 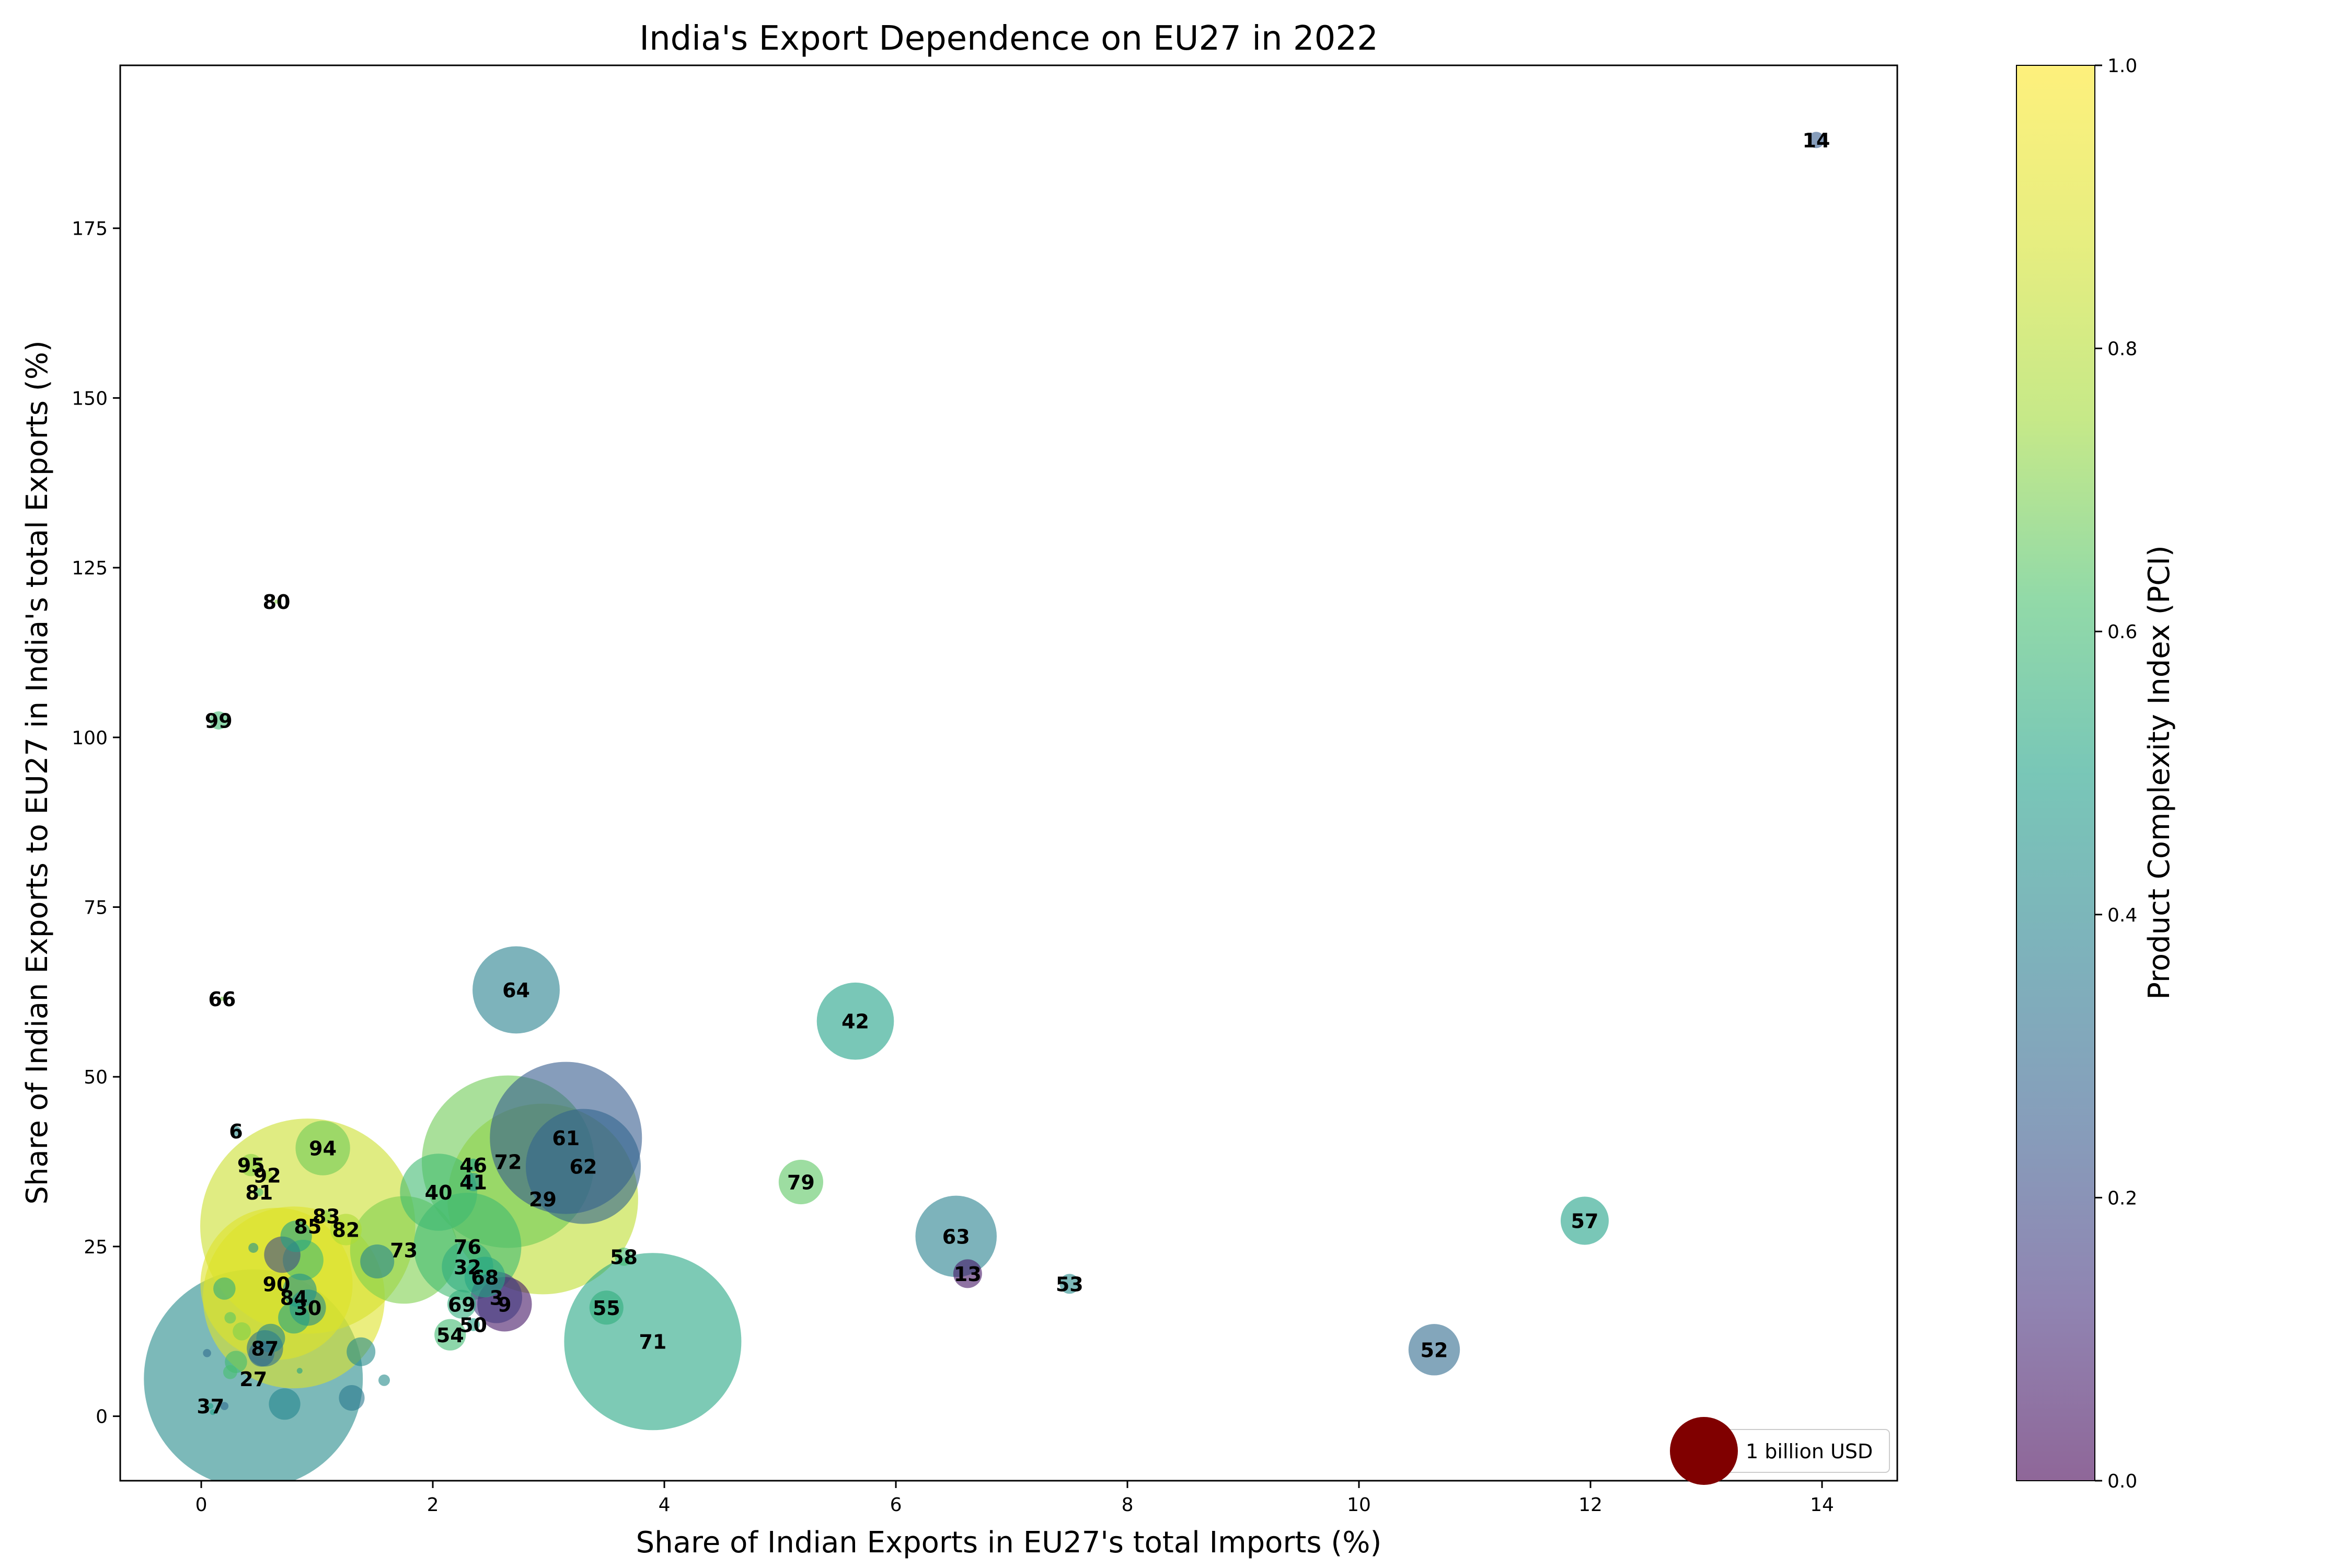 What do you see at coordinates (1359, 1505) in the screenshot?
I see `x-tick-label: 10` at bounding box center [1359, 1505].